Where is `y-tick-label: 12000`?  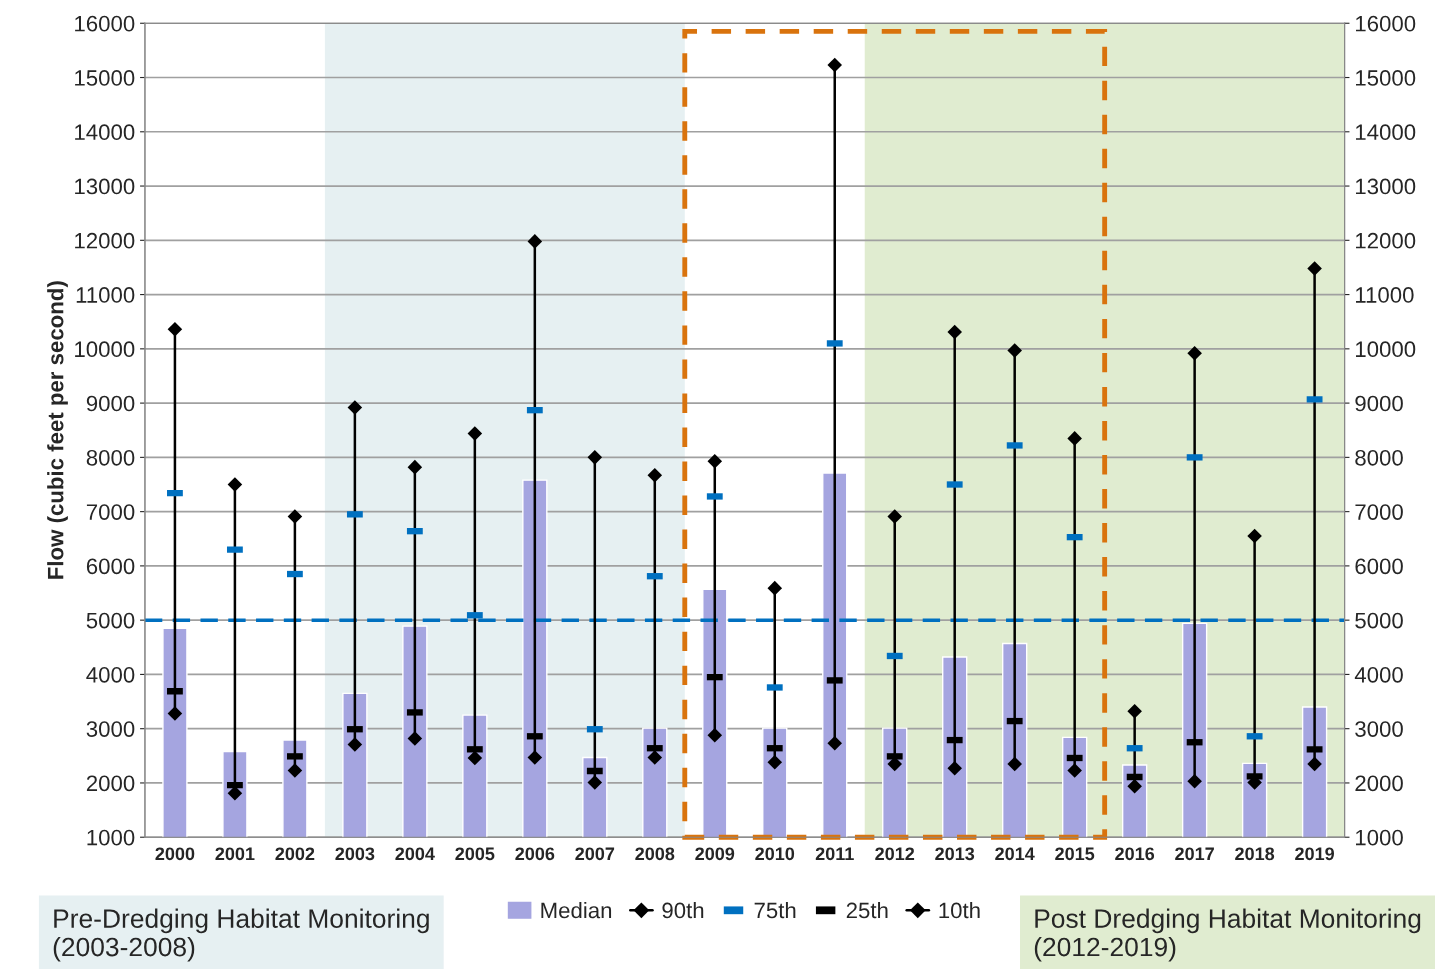
y-tick-label: 12000 is located at coordinates (105, 240).